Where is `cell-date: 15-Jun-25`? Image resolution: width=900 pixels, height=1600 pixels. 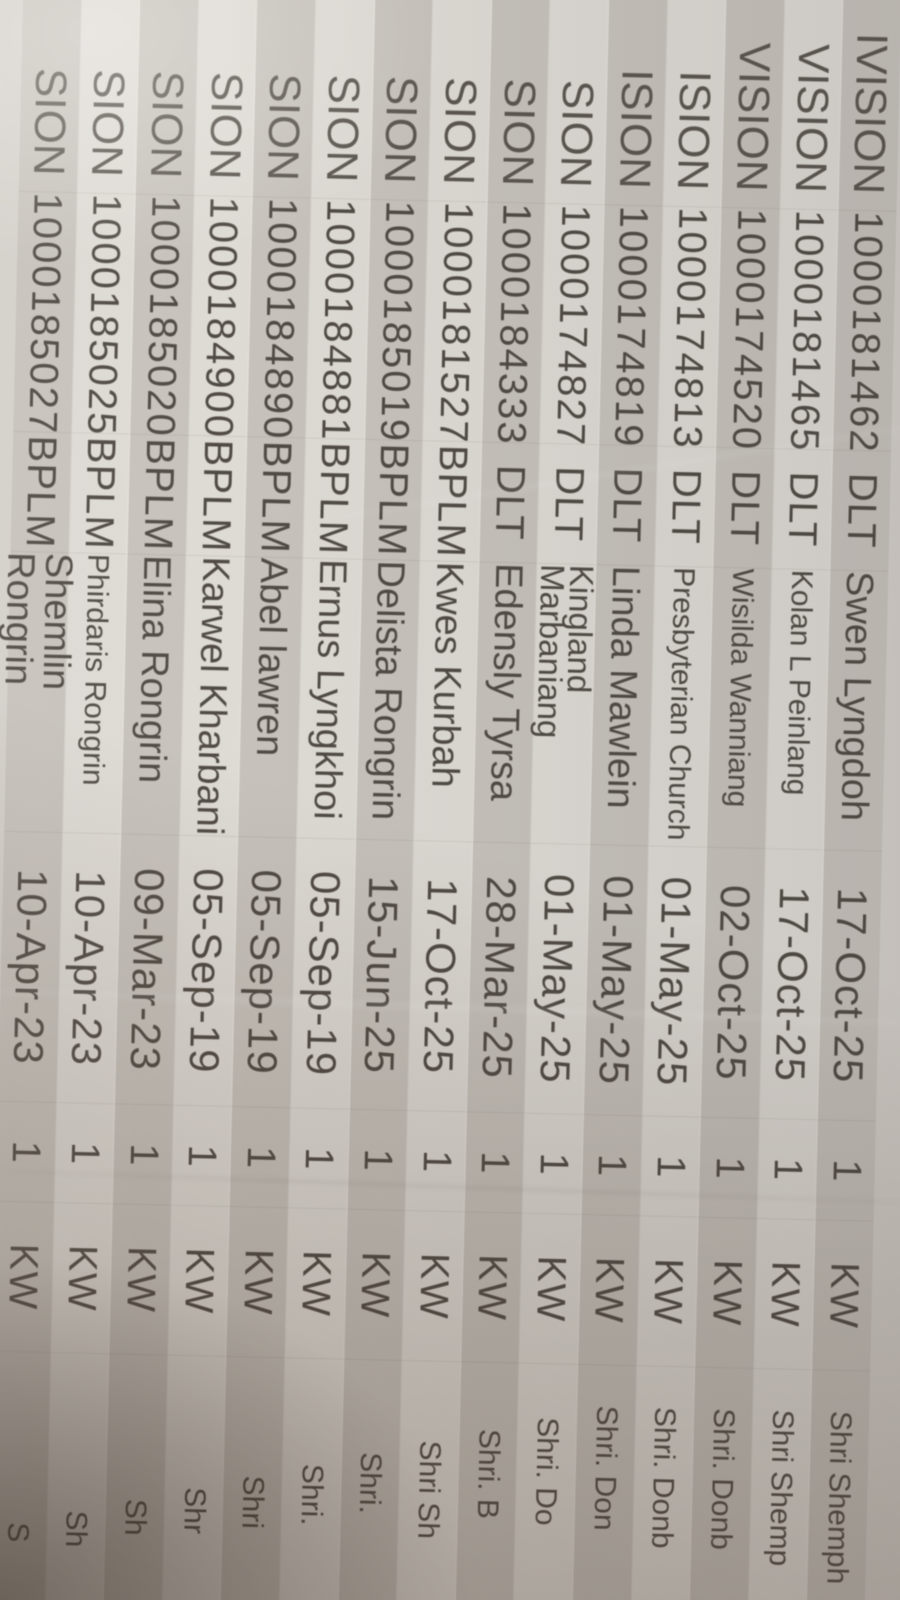
cell-date: 15-Jun-25 is located at coordinates (381, 975).